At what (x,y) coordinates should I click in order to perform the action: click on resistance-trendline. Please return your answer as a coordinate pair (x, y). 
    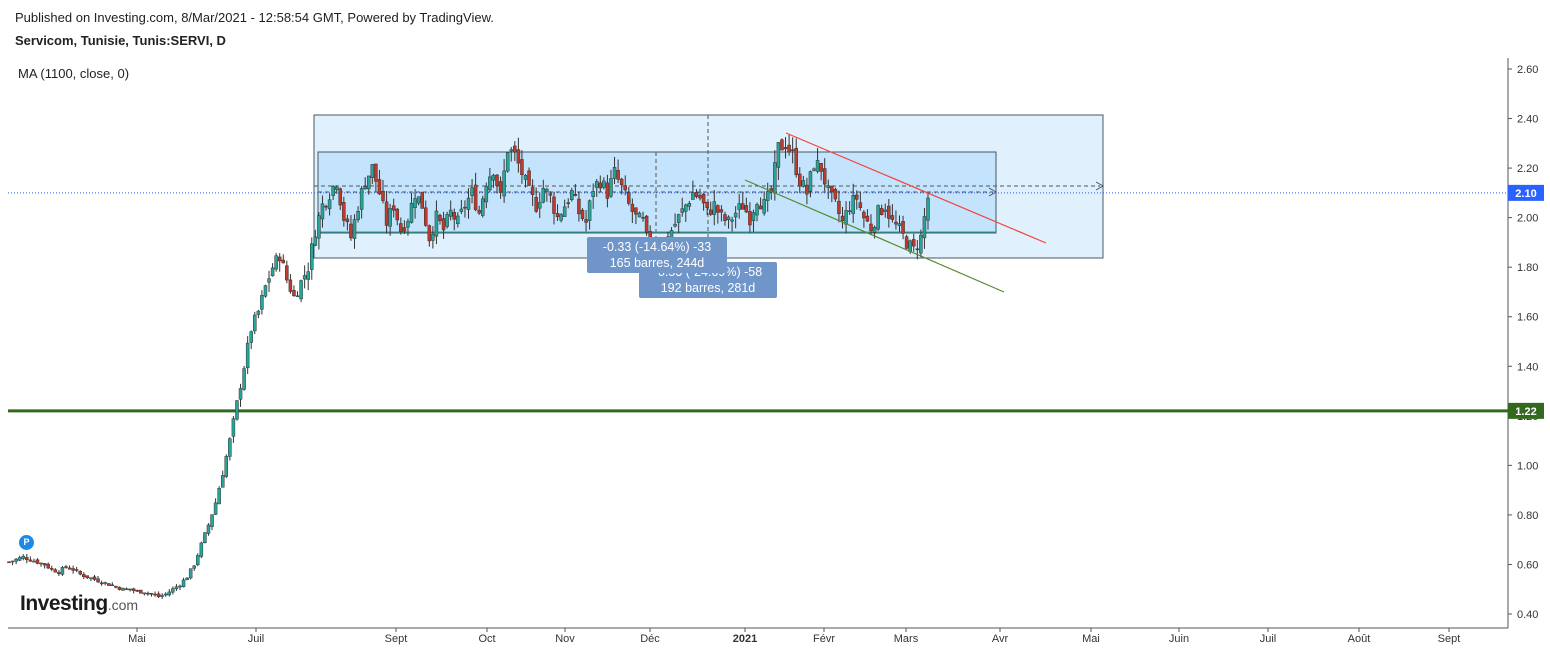
    Looking at the image, I should click on (916, 188).